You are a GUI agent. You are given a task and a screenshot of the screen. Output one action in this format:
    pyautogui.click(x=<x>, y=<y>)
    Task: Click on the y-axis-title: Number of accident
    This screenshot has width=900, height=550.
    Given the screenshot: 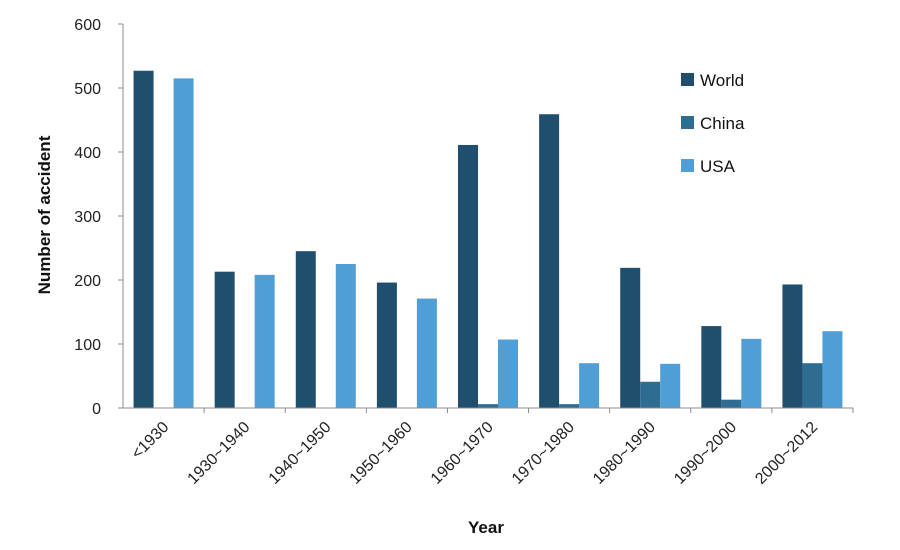 What is the action you would take?
    pyautogui.click(x=44, y=214)
    